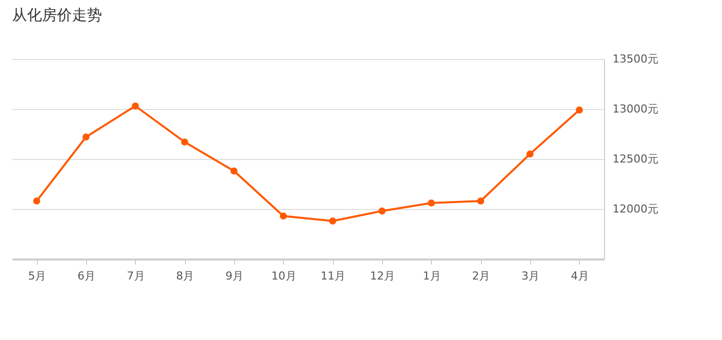 The width and height of the screenshot is (722, 340). Describe the element at coordinates (635, 159) in the screenshot. I see `y-tick-label: 12500元` at that location.